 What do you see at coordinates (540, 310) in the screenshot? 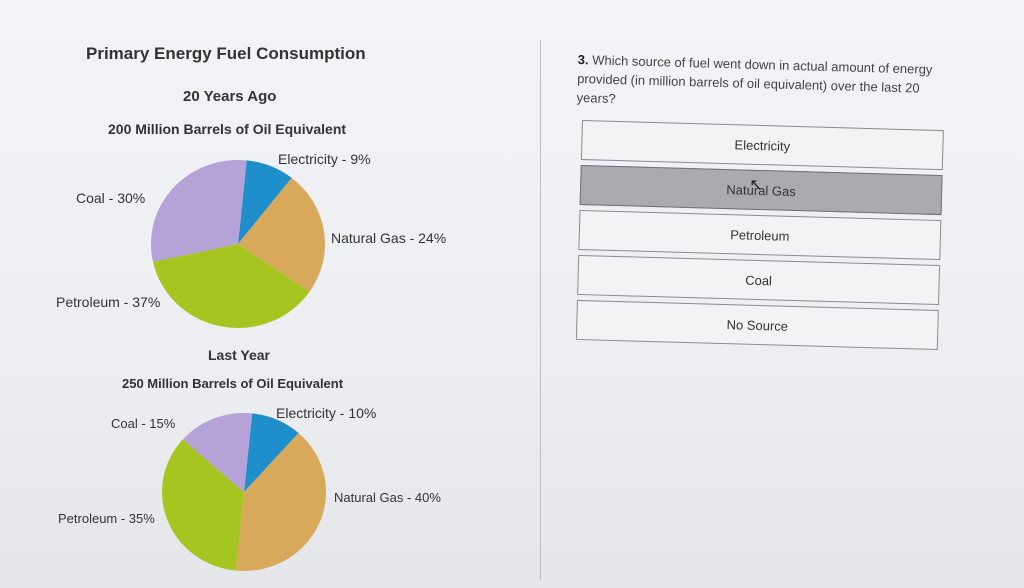
I see `panel-divider` at bounding box center [540, 310].